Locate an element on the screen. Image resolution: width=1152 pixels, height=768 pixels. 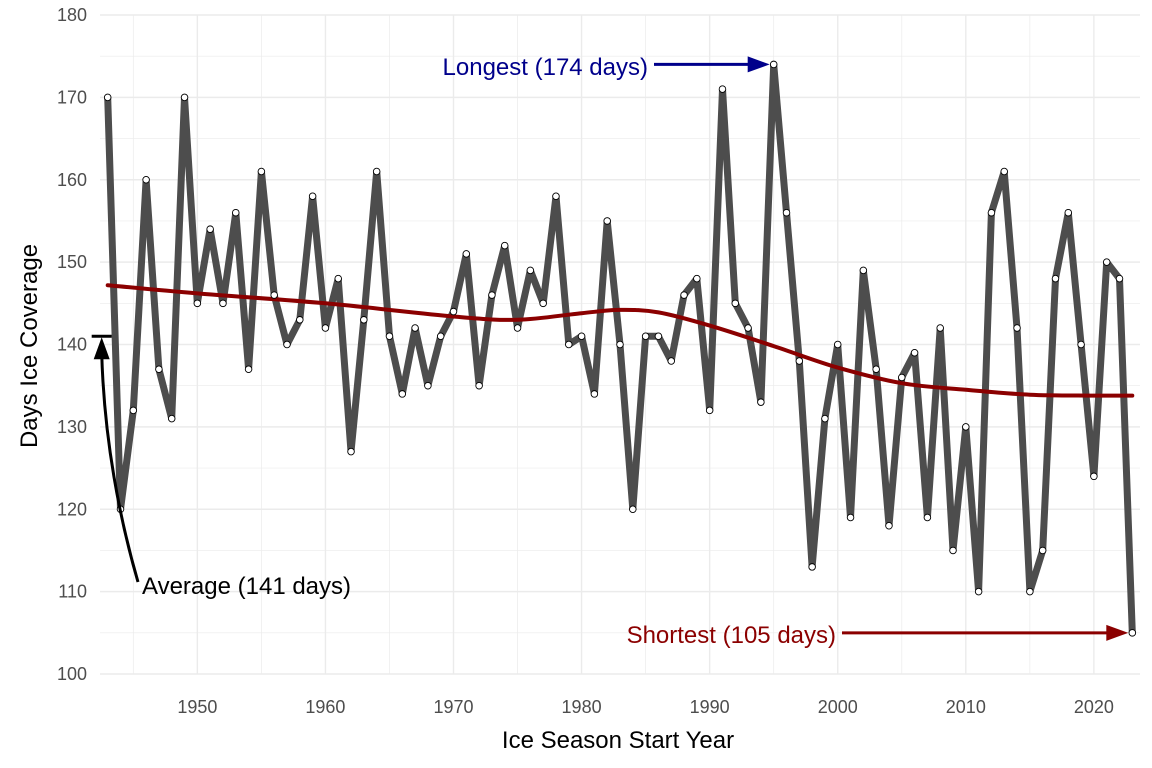
trend-line is located at coordinates (620, 340).